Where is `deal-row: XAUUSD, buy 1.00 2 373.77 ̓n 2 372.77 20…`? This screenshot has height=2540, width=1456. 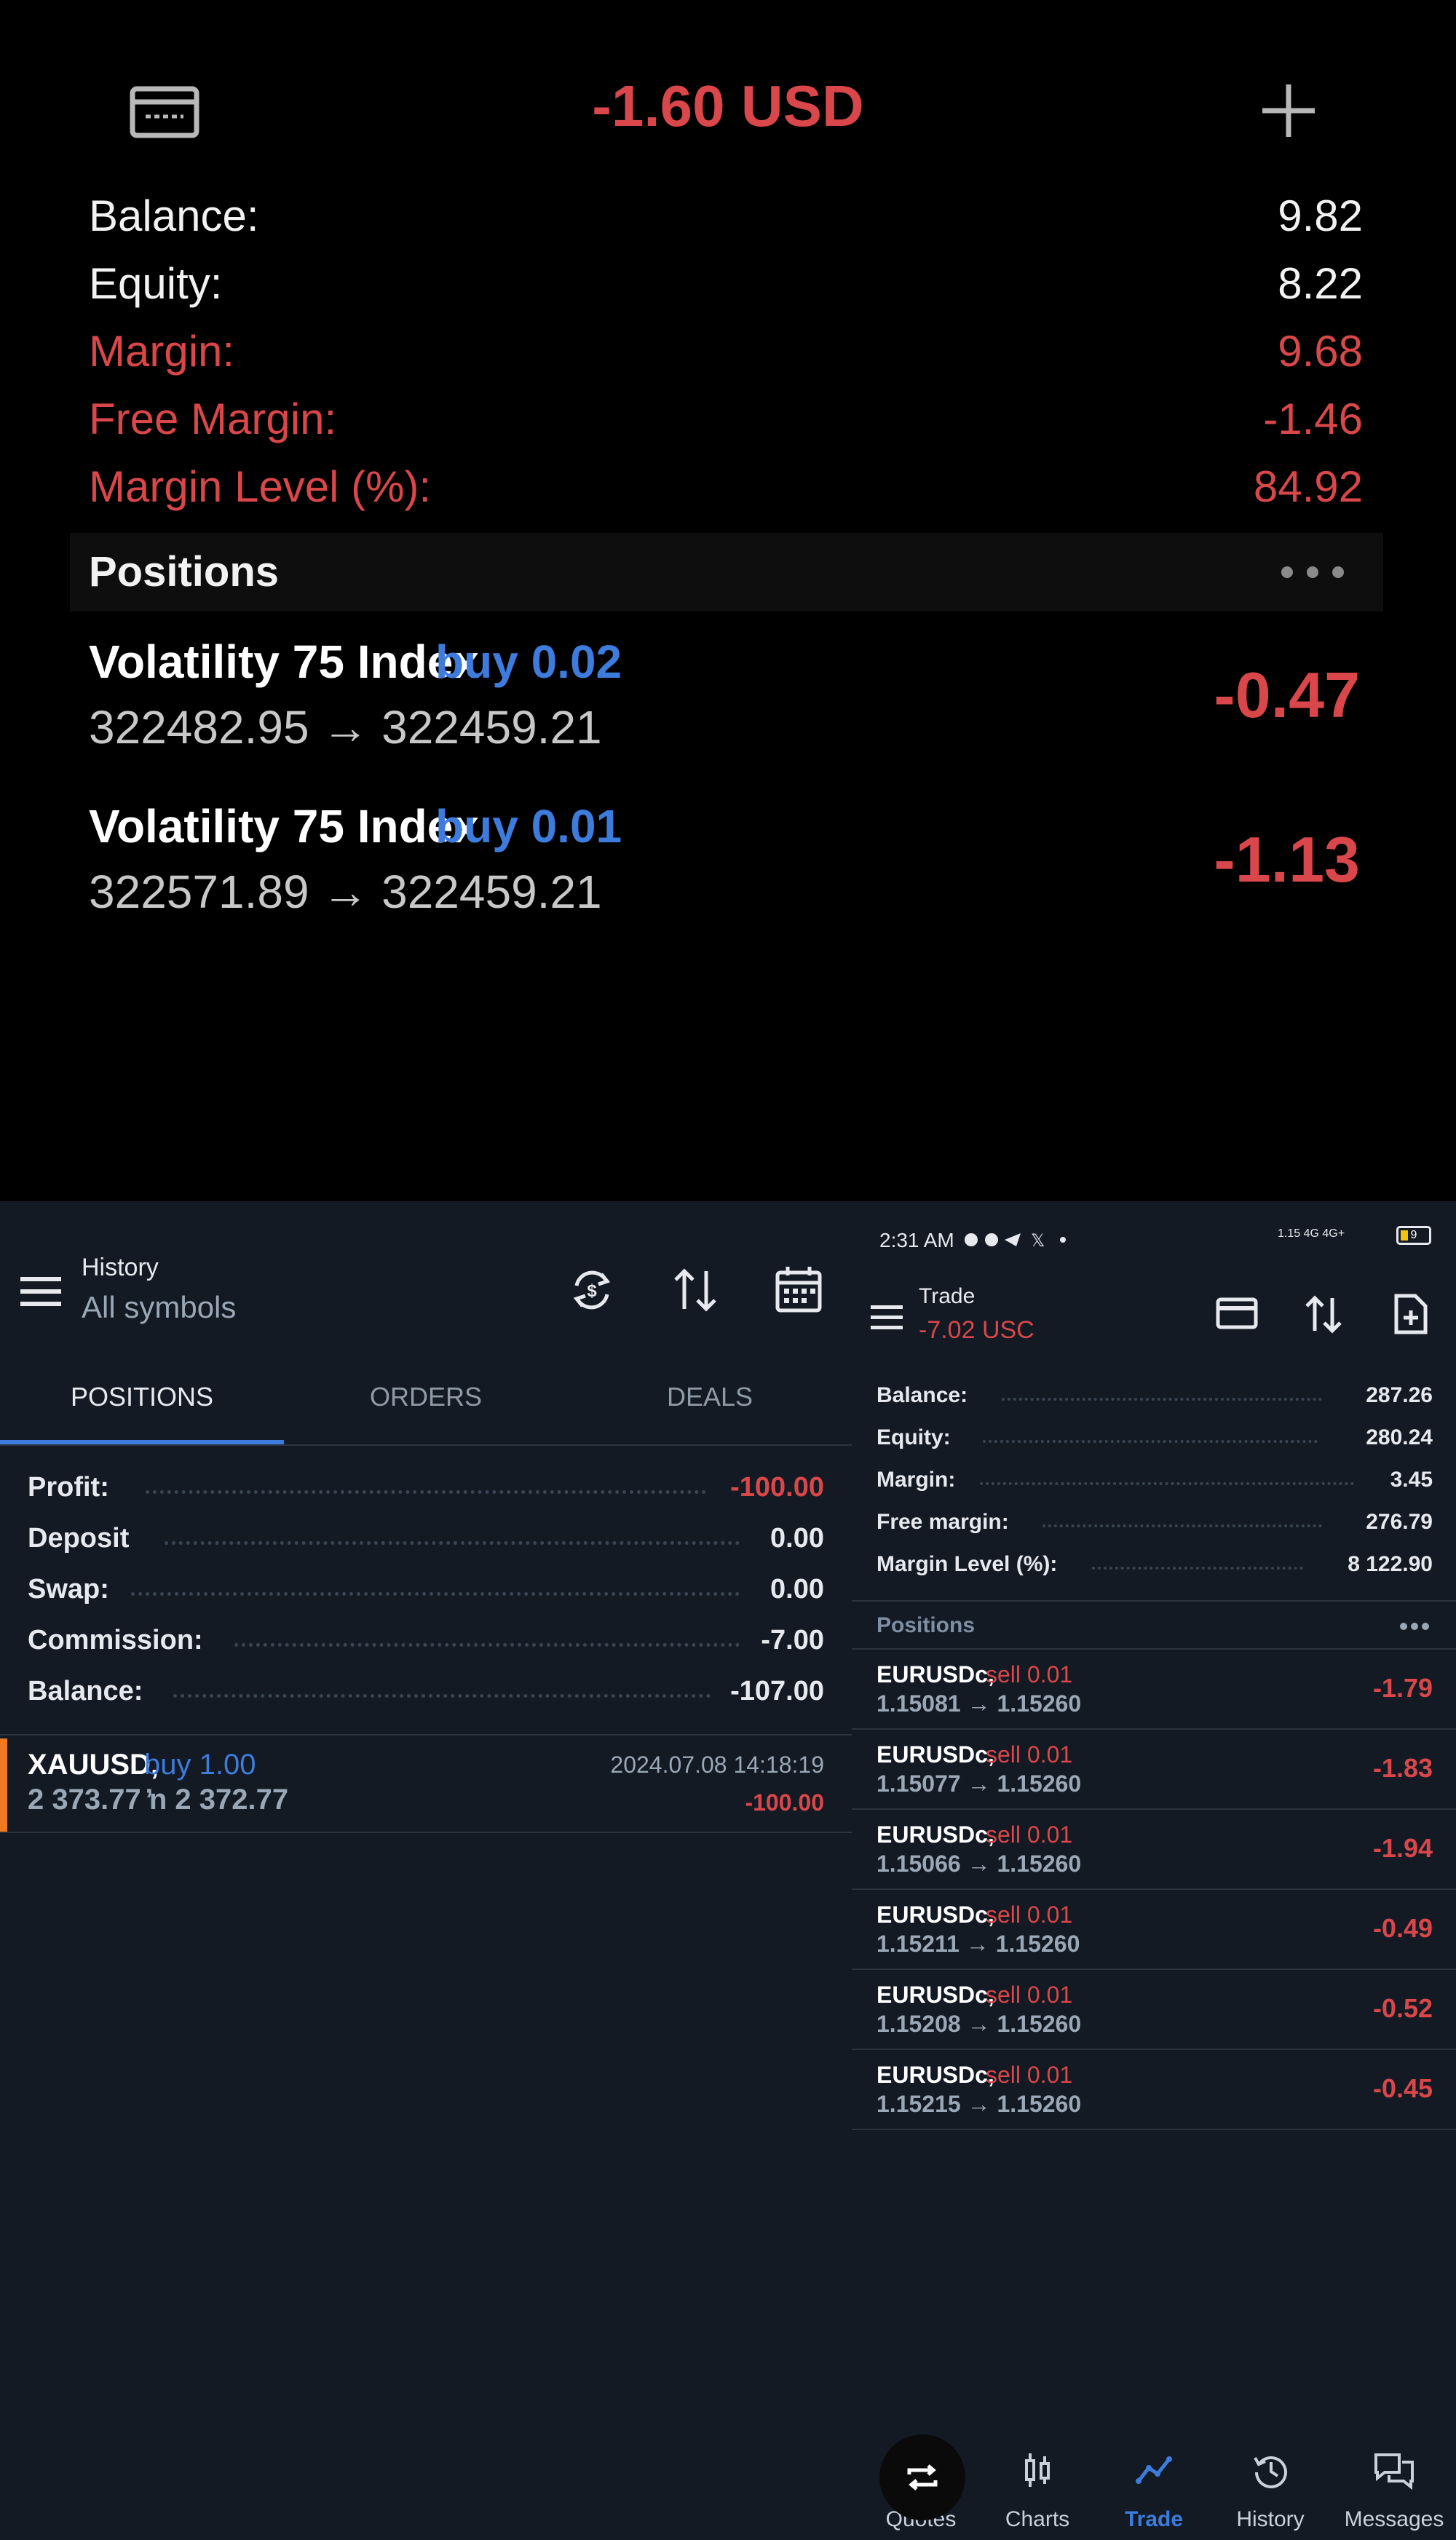 deal-row: XAUUSD, buy 1.00 2 373.77 ̓n 2 372.77 20… is located at coordinates (426, 1784).